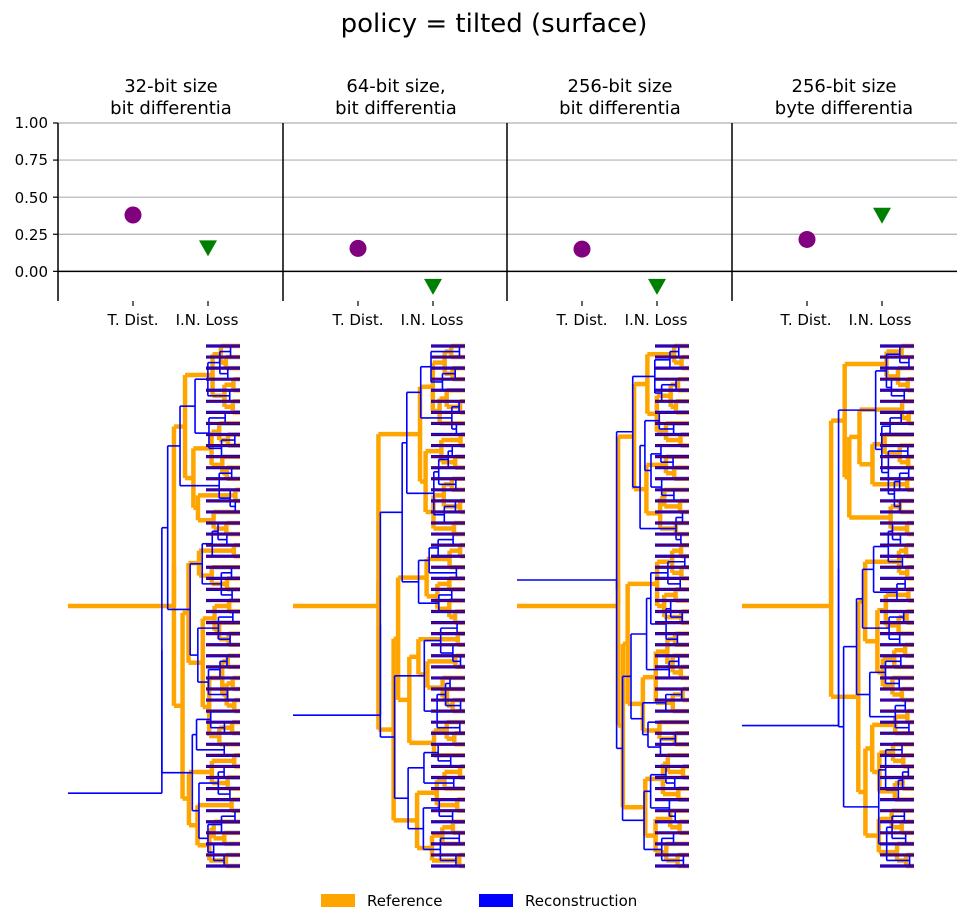  I want to click on panel-title-line2: byte differentia, so click(844, 108).